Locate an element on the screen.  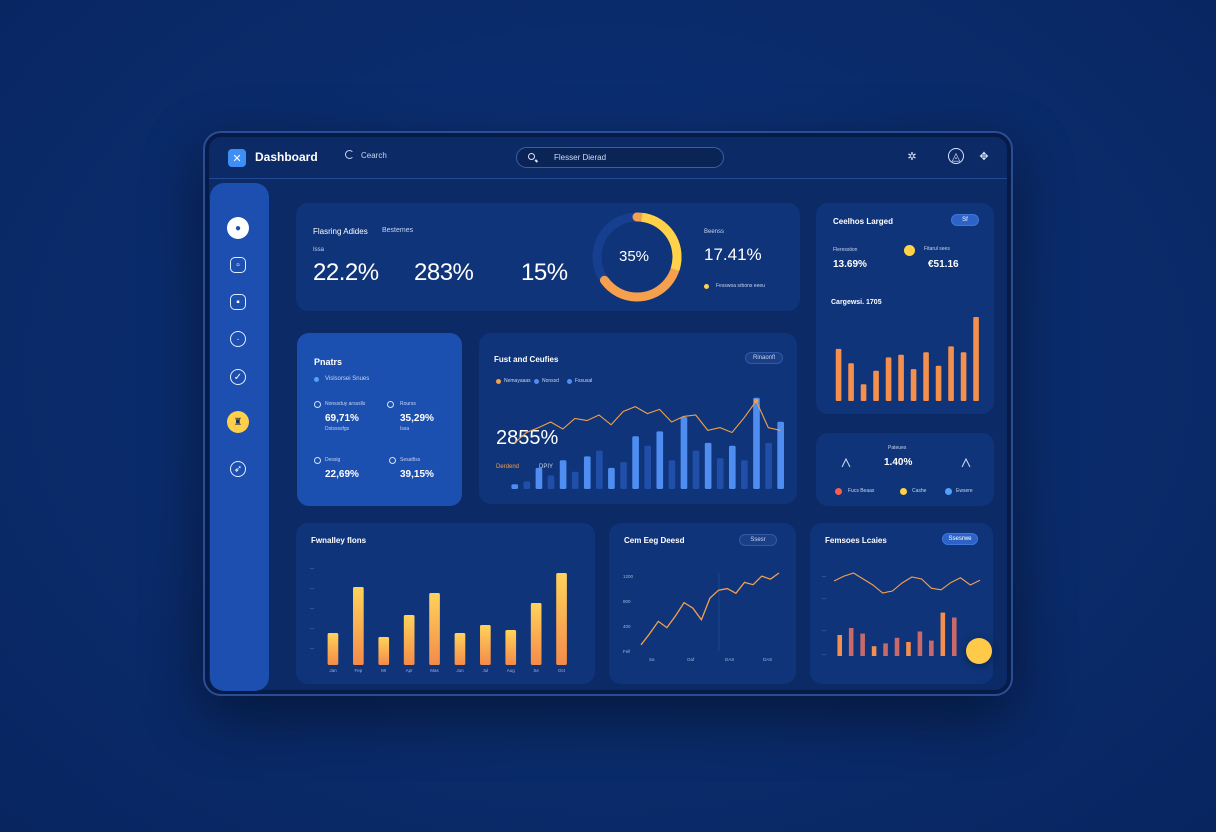
compass-icon: ◬ is located at coordinates (956, 156).